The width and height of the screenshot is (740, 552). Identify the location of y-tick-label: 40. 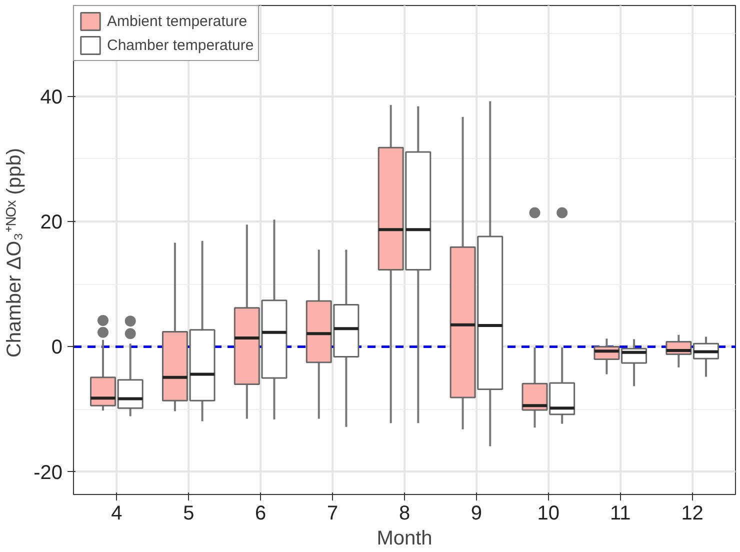
(51, 97).